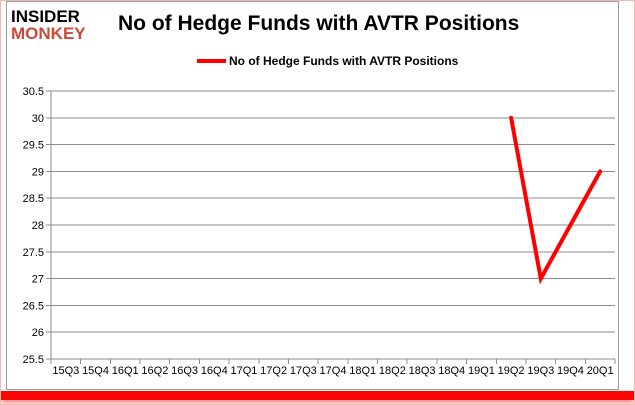  What do you see at coordinates (214, 371) in the screenshot?
I see `x-tick-label: 16Q4` at bounding box center [214, 371].